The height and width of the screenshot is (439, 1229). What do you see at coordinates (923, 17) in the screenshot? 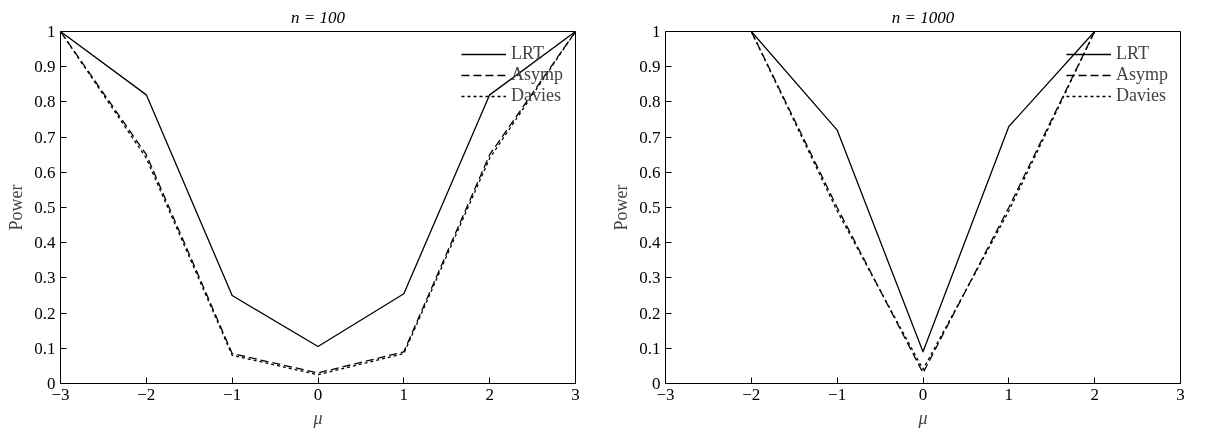
I see `chart-title: n = 1000` at bounding box center [923, 17].